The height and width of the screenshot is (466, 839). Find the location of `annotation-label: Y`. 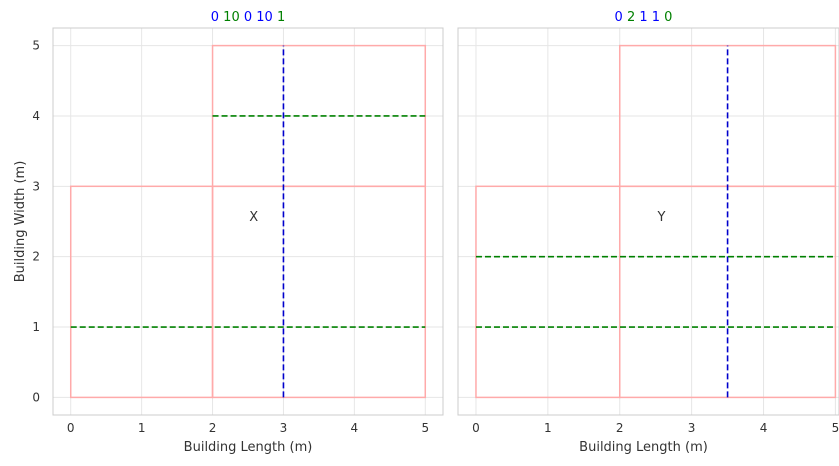

annotation-label: Y is located at coordinates (660, 217).